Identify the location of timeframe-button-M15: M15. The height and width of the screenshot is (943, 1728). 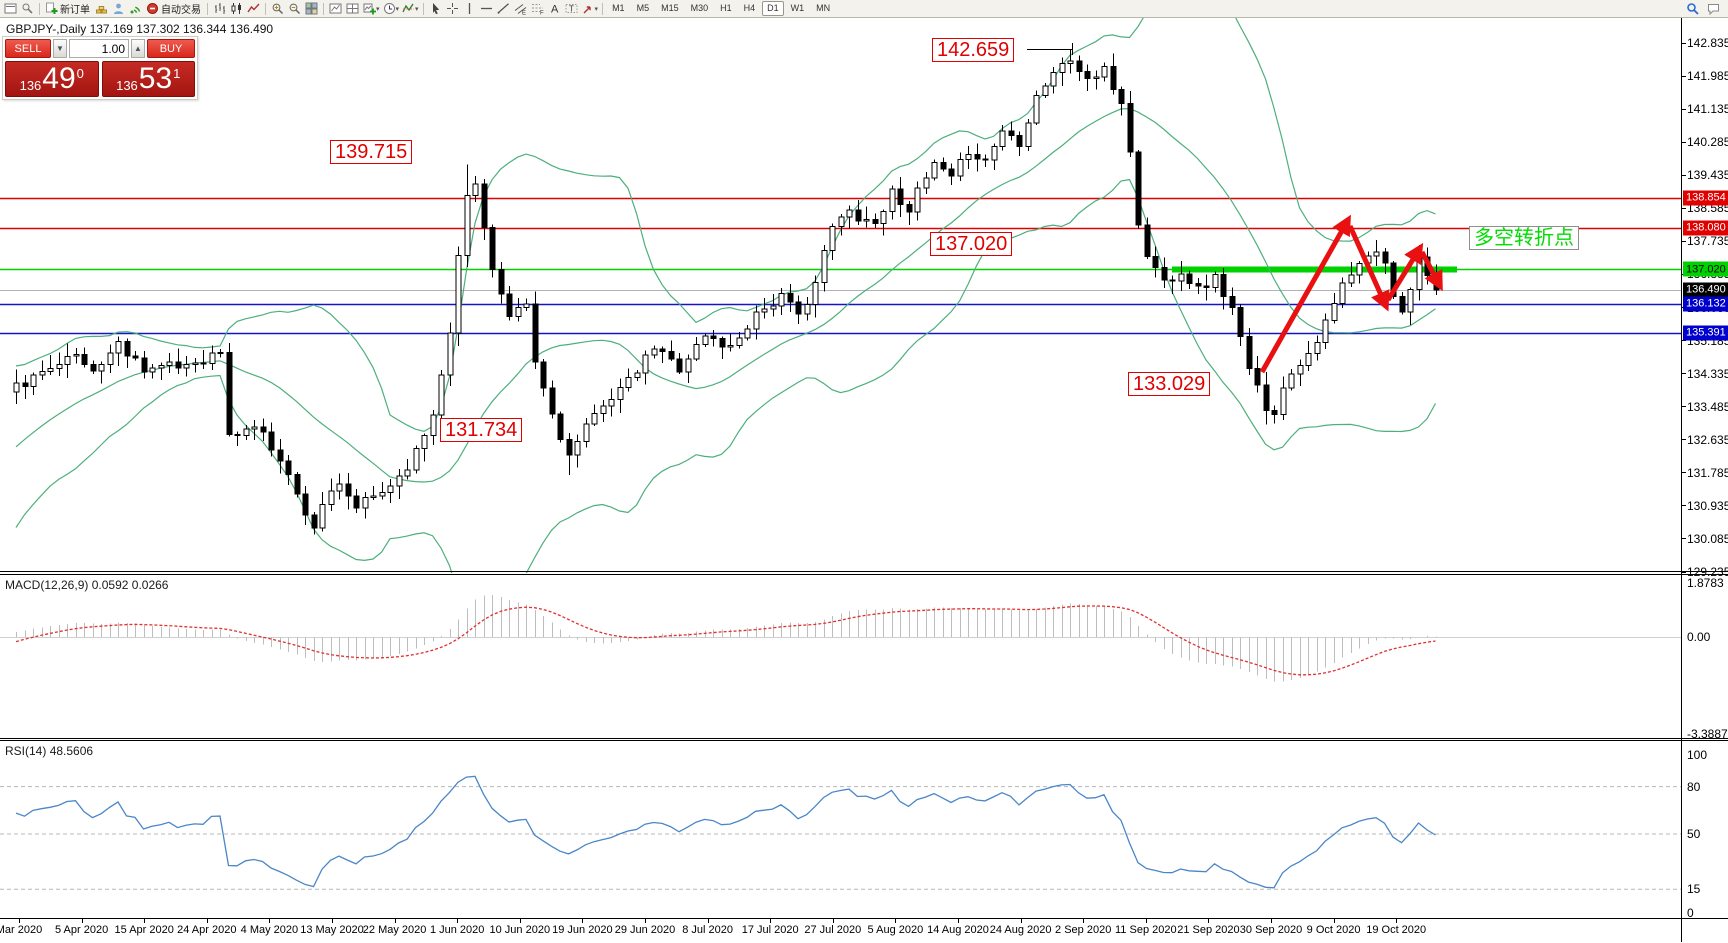
(670, 8).